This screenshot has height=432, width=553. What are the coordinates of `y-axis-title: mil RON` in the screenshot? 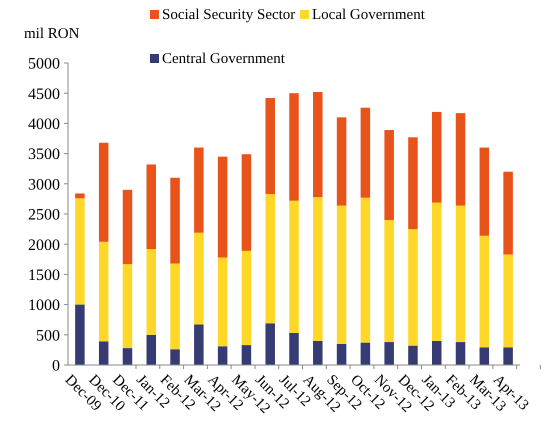 It's located at (52, 34).